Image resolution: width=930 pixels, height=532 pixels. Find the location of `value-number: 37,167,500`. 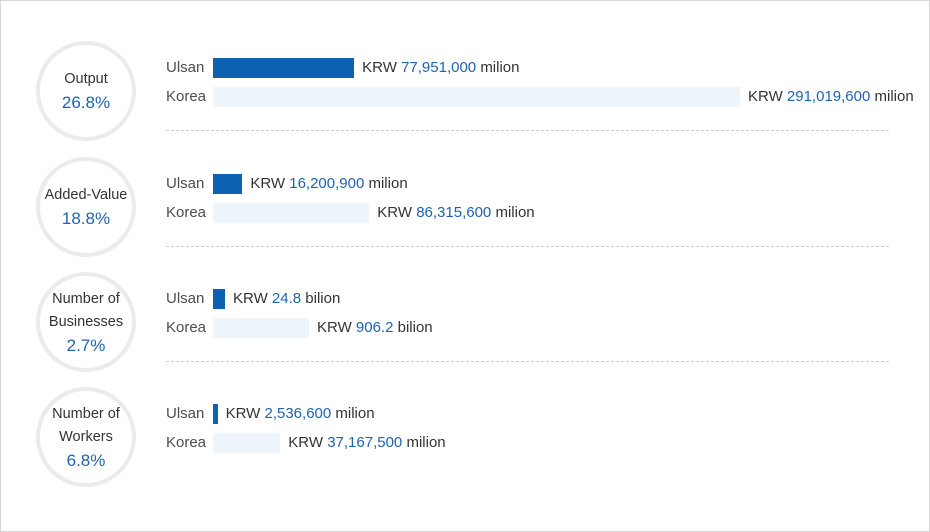

value-number: 37,167,500 is located at coordinates (365, 442).